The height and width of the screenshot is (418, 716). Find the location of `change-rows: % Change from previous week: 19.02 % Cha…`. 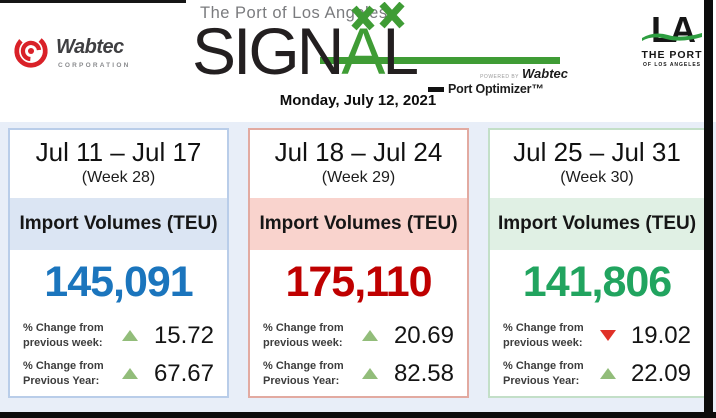

change-rows: % Change from previous week: 19.02 % Cha… is located at coordinates (597, 353).